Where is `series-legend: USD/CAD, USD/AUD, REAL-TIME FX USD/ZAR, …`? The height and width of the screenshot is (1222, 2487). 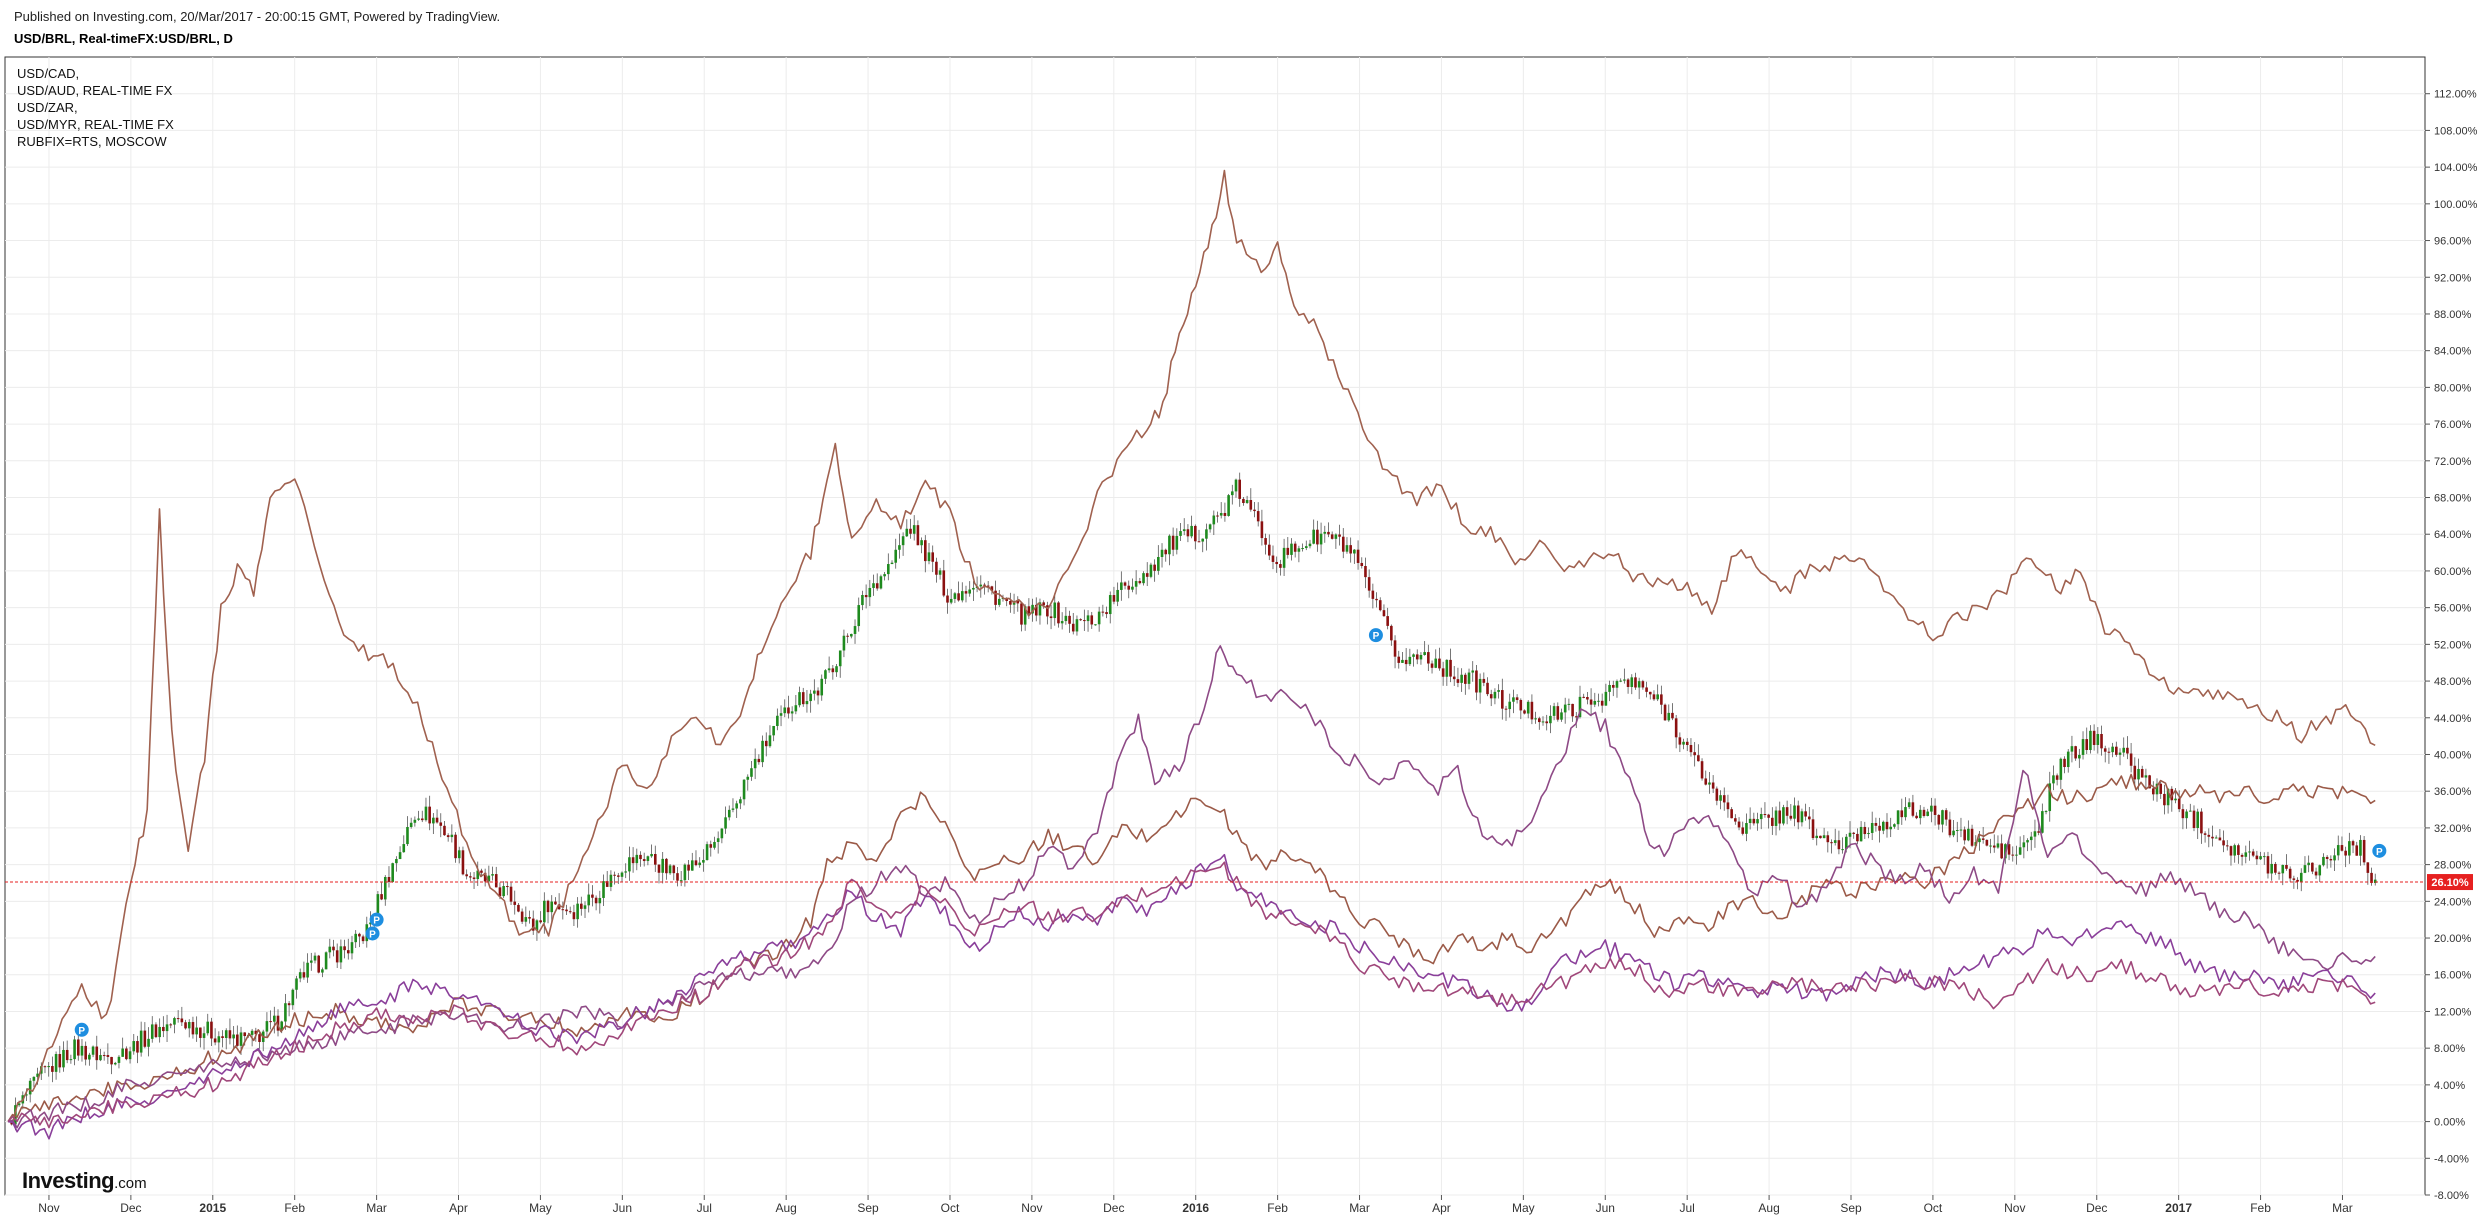
series-legend: USD/CAD, USD/AUD, REAL-TIME FX USD/ZAR, … is located at coordinates (95, 107).